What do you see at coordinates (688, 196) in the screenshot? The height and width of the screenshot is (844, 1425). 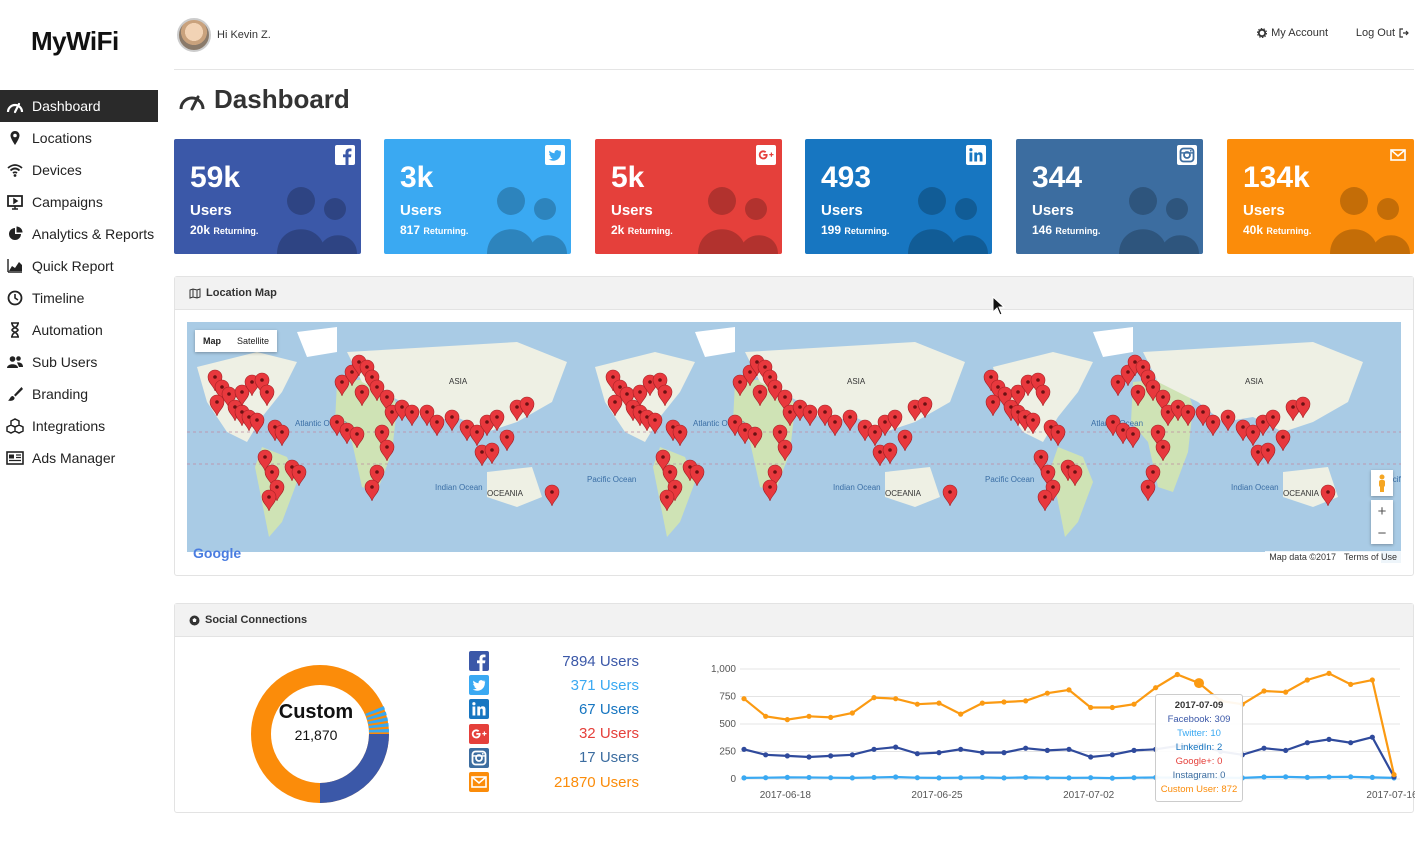 I see `stat-card-google-plus: 5k Users 2k Returning.` at bounding box center [688, 196].